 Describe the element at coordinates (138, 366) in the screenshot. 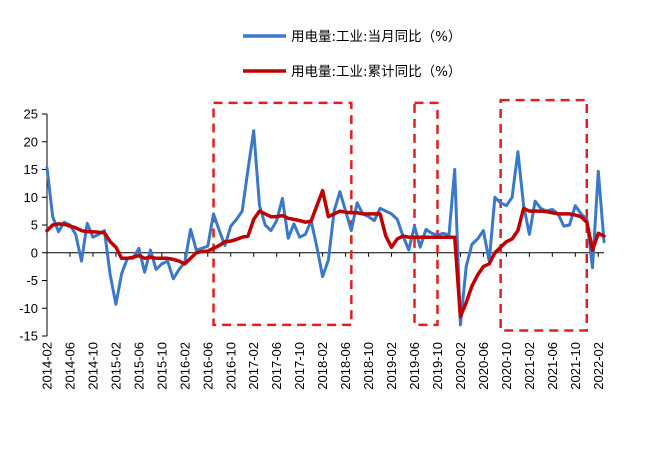

I see `x-tick-label: 2015-06` at that location.